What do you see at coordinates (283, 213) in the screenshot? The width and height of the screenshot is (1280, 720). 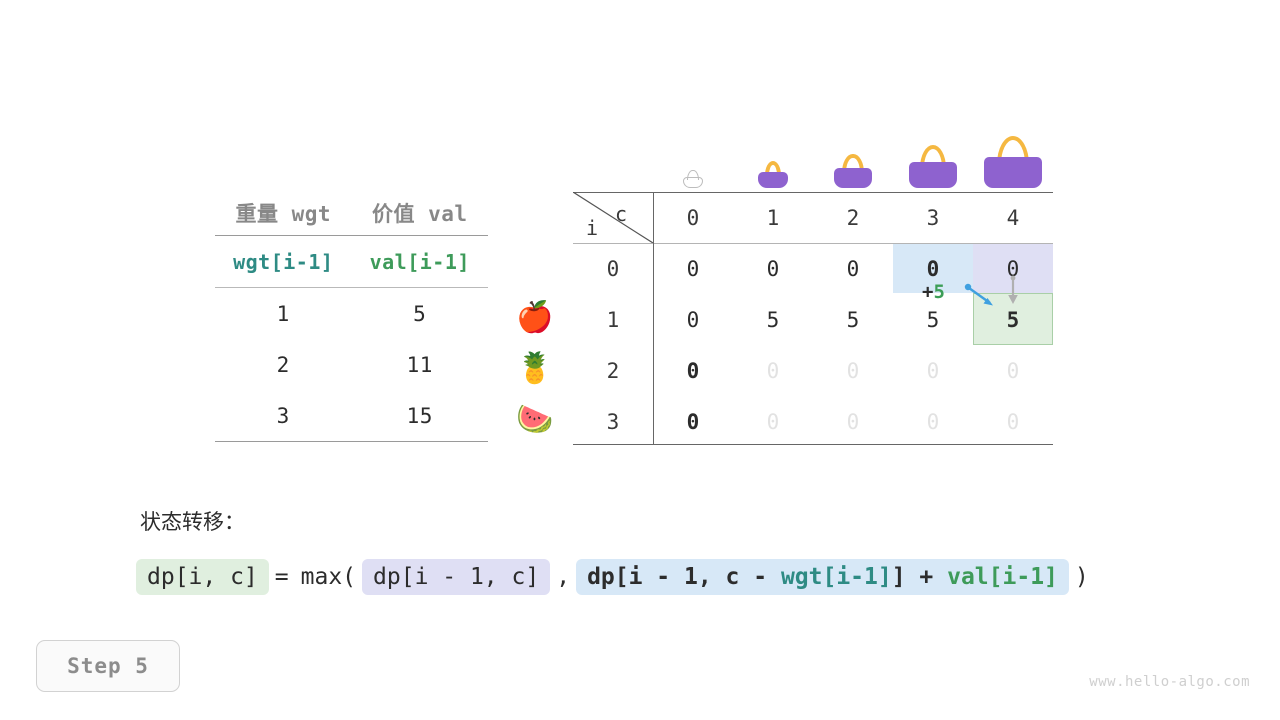 I see `item-table-header-weight: 重量 wgt` at bounding box center [283, 213].